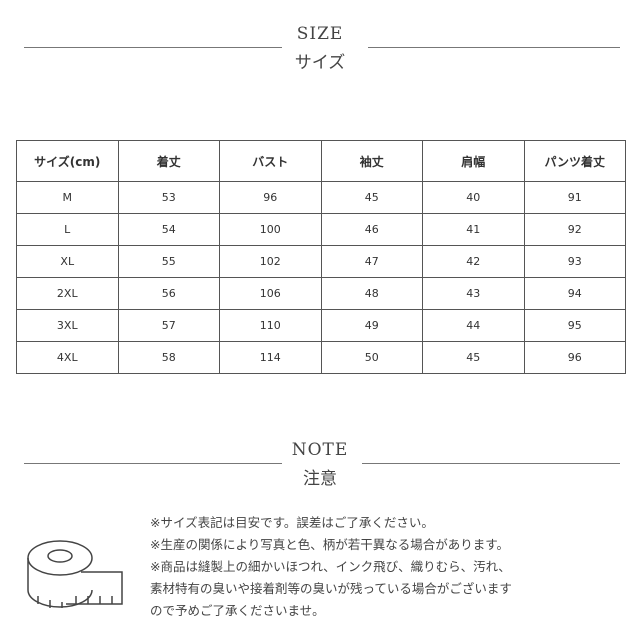 The width and height of the screenshot is (640, 640). I want to click on table-cell: 102, so click(270, 261).